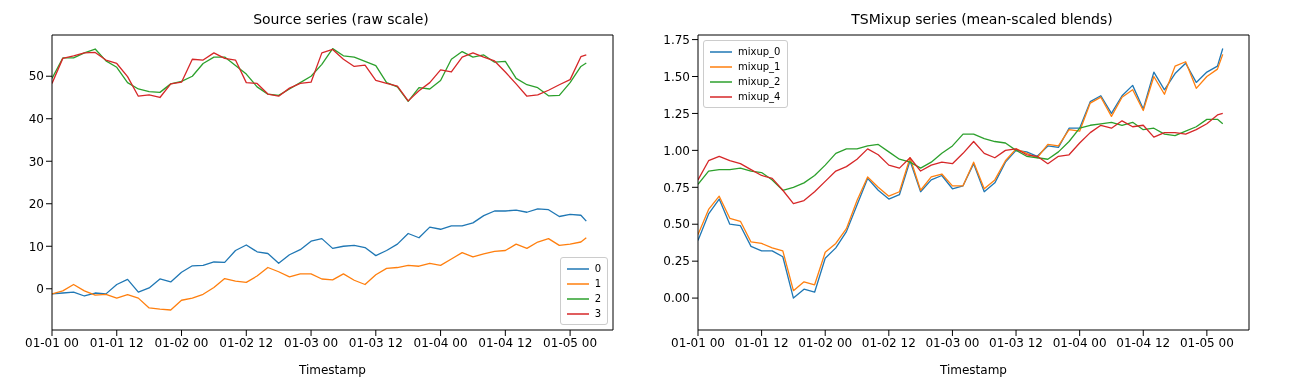  What do you see at coordinates (36, 204) in the screenshot?
I see `y-tick-label: 20` at bounding box center [36, 204].